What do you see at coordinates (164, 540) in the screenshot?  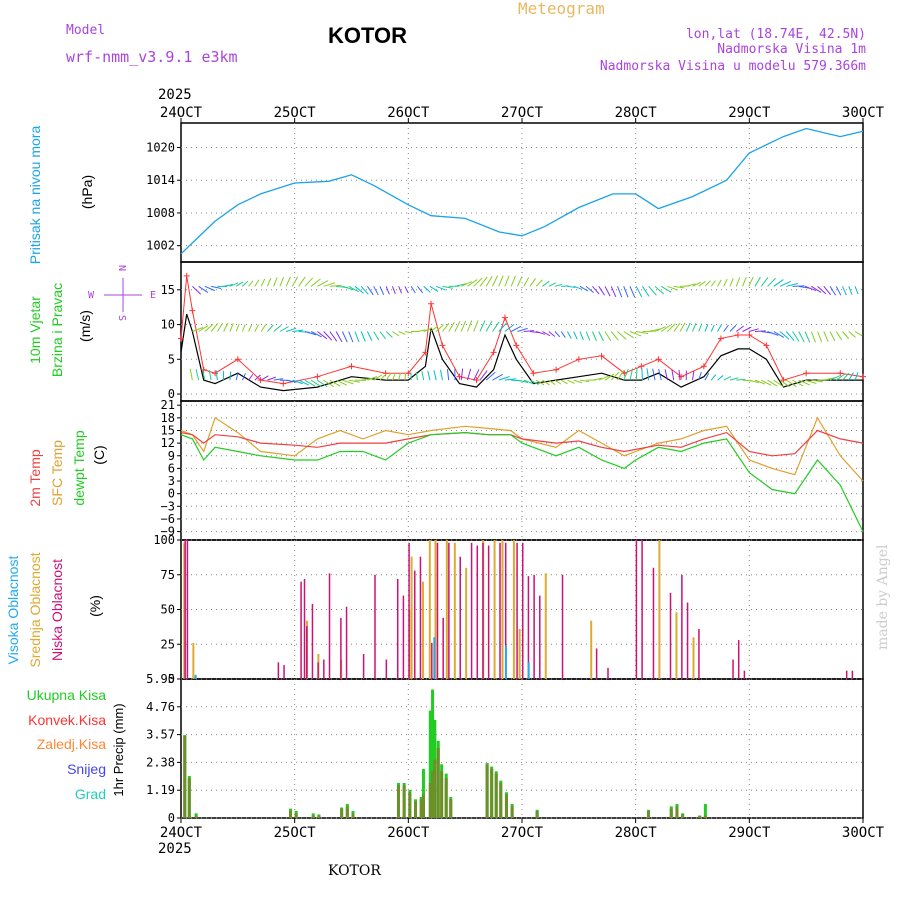 I see `clouds-ytick-label: 100` at bounding box center [164, 540].